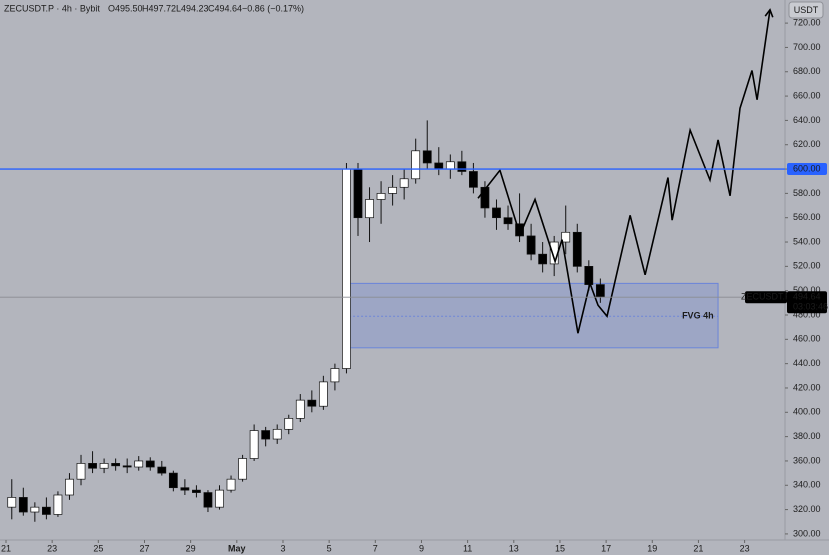 The image size is (829, 555). I want to click on x-tick-label: 17, so click(606, 548).